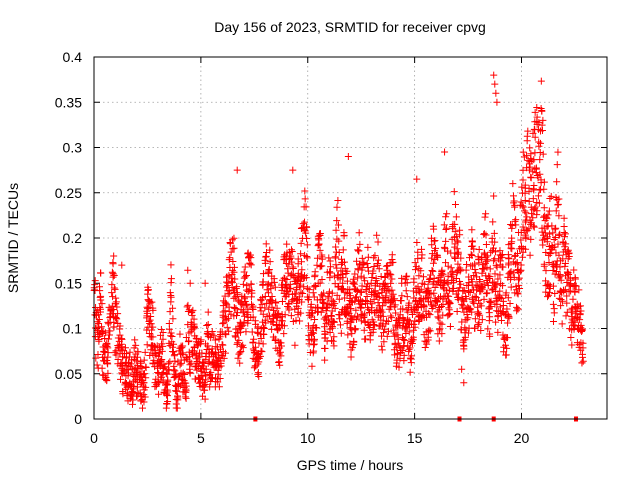 The image size is (640, 480). Describe the element at coordinates (415, 438) in the screenshot. I see `x-tick-label: 15` at that location.